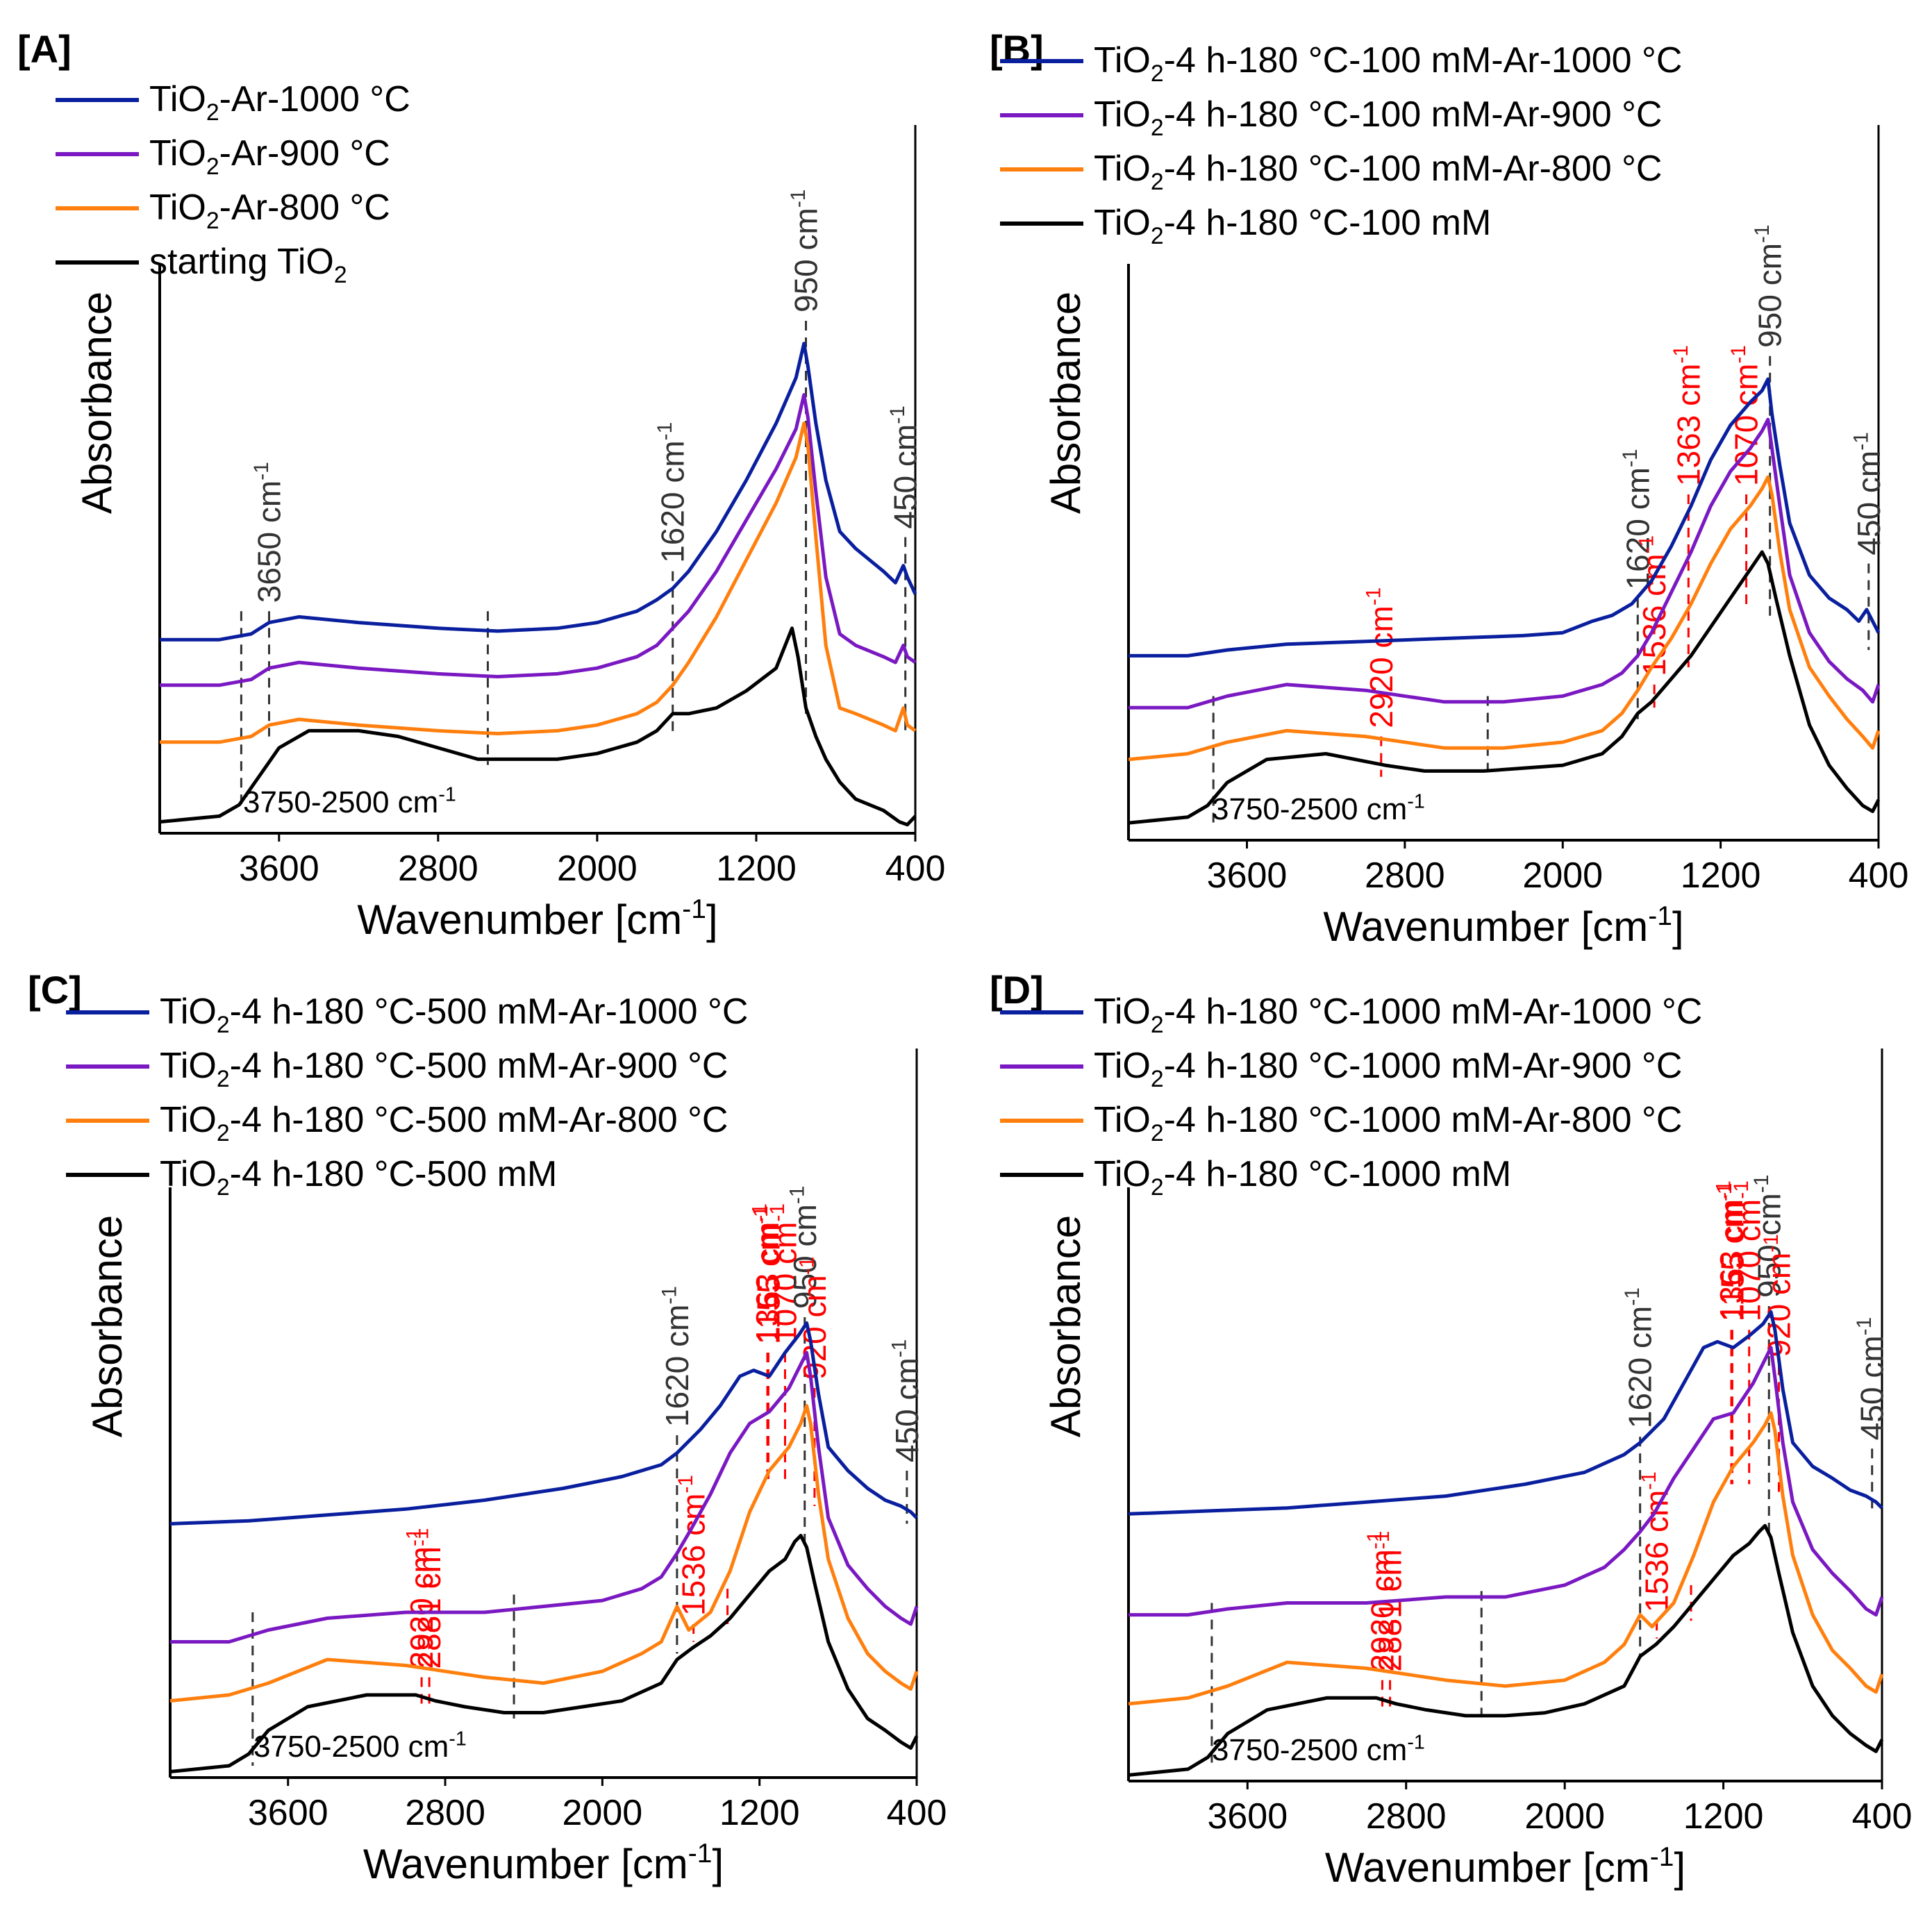  Describe the element at coordinates (1378, 172) in the screenshot. I see `legend-label: TiO2​-4 h-180 °C-100 mM-Ar-800 °C` at that location.